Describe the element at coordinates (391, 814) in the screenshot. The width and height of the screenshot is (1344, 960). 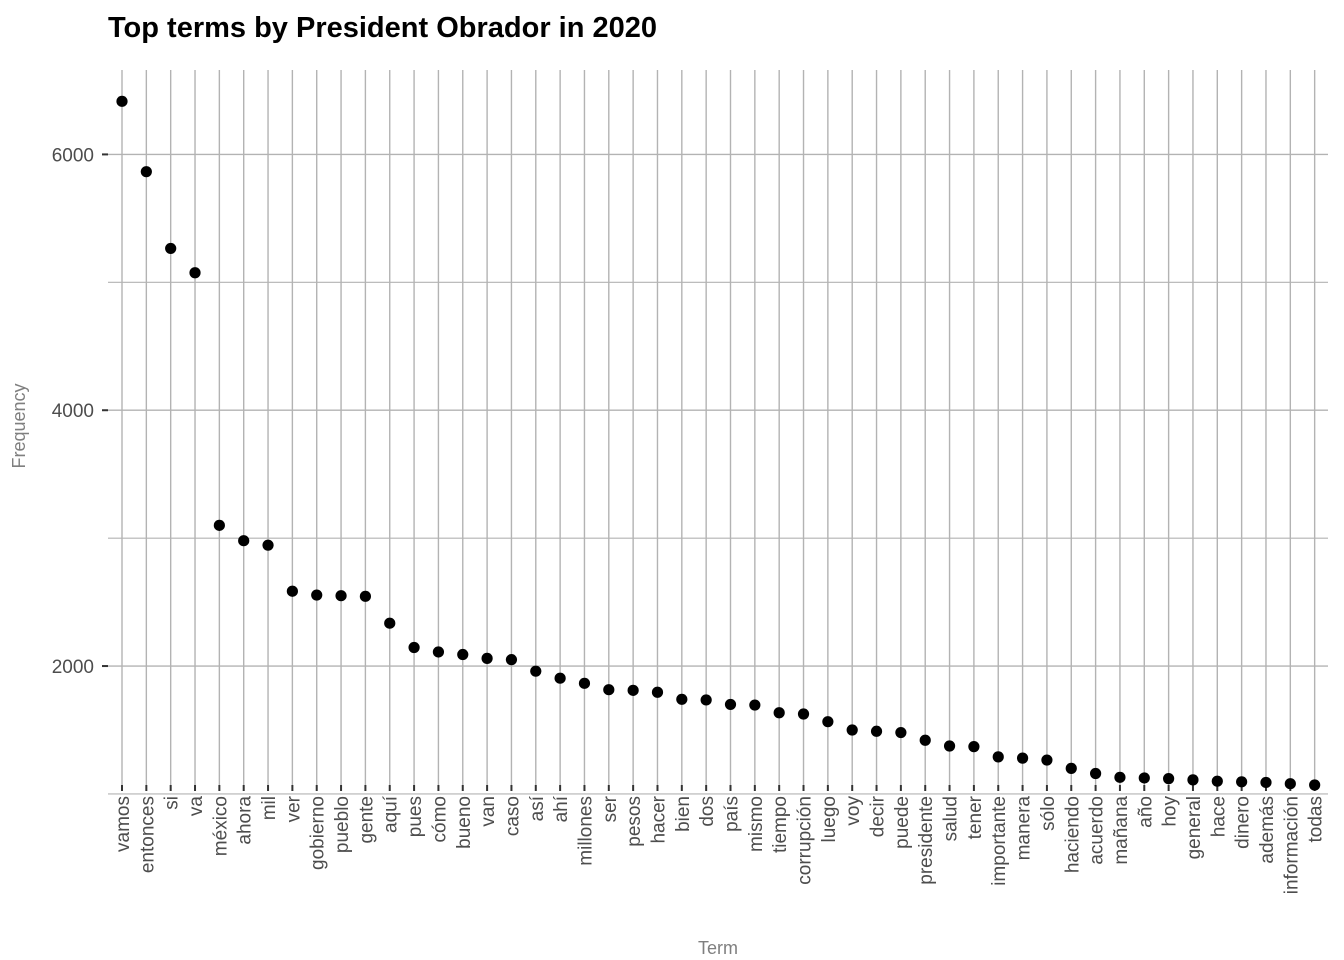
I see `x-tick-label: aquí` at that location.